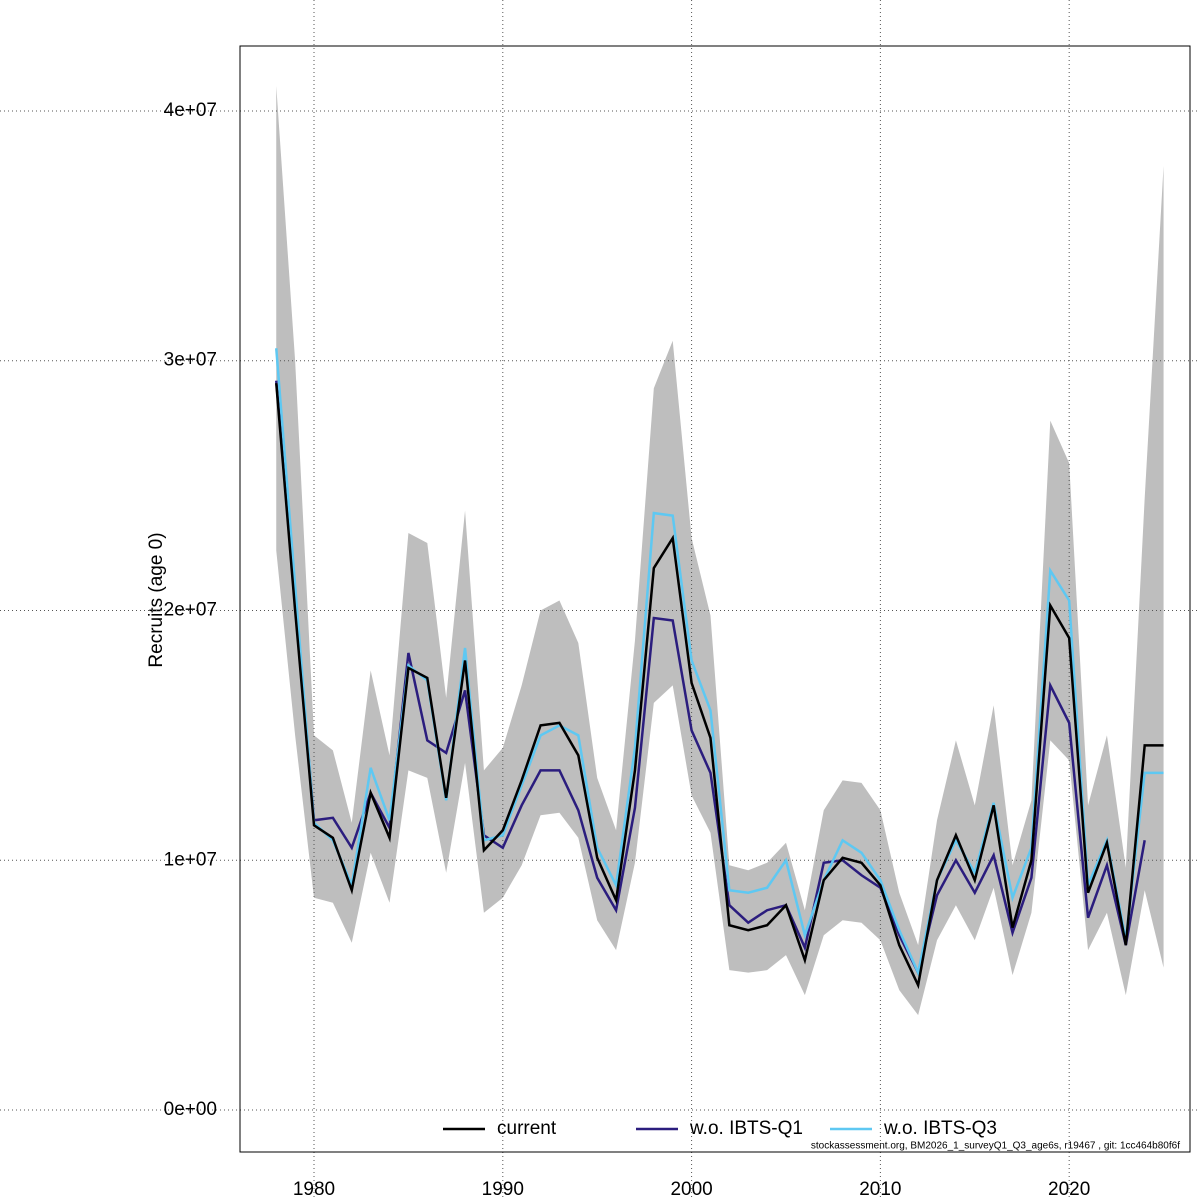 This screenshot has width=1200, height=1200. Describe the element at coordinates (1069, 1189) in the screenshot. I see `x-tick-label: 2020` at that location.